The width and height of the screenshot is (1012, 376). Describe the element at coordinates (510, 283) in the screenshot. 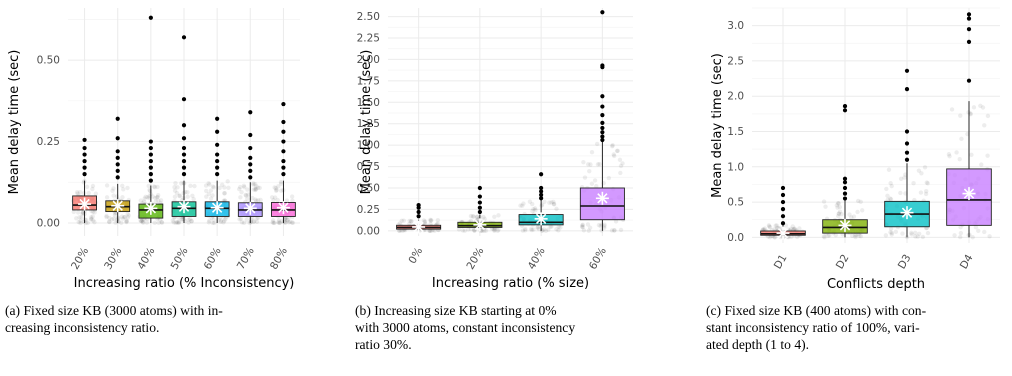

I see `x-axis-title: Increasing ratio (% size)` at that location.